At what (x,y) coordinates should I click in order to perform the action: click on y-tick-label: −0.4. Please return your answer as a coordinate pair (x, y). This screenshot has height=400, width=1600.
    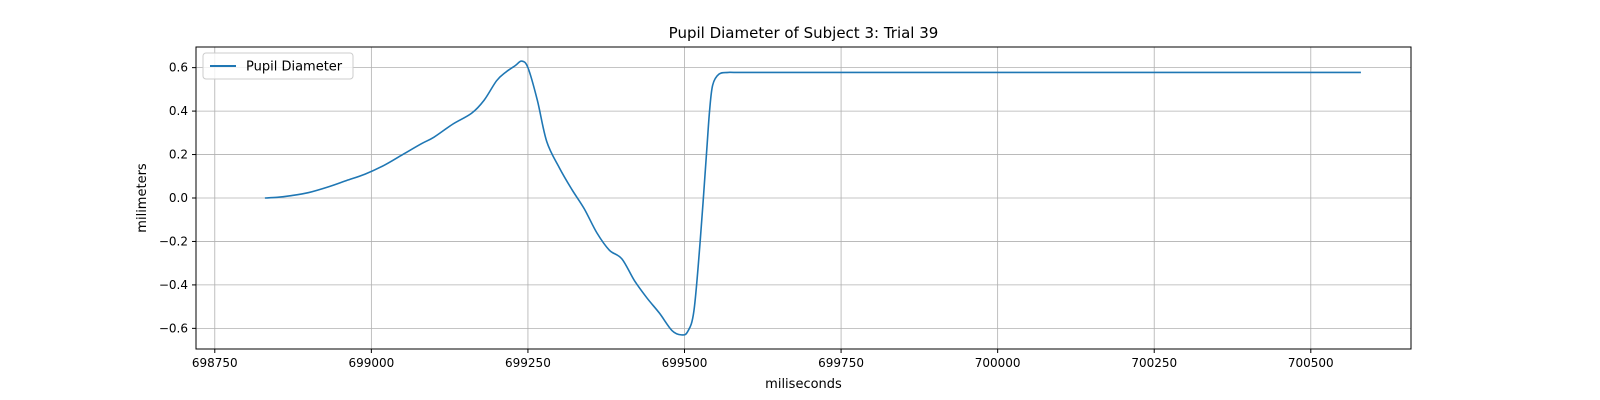
    Looking at the image, I should click on (173, 285).